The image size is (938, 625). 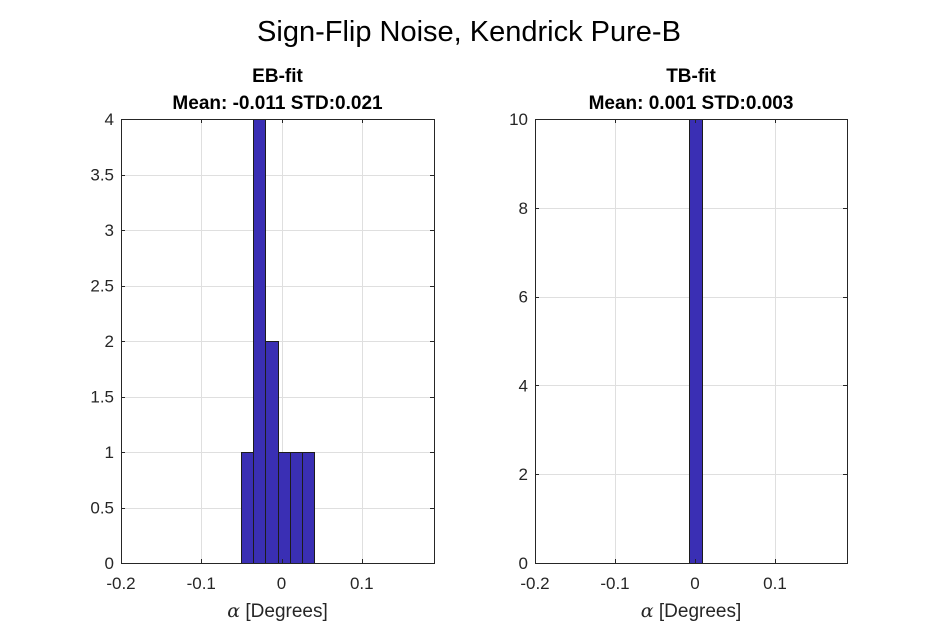 I want to click on tb-fit-y-tick-label: 8, so click(x=523, y=208).